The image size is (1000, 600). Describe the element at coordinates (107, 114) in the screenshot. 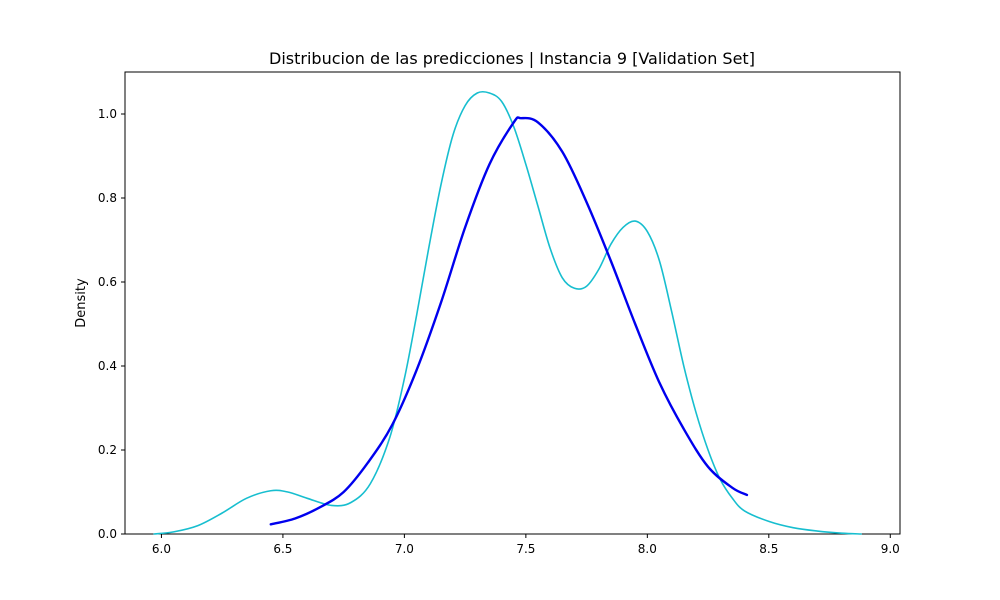

I see `y-tick-label: 1.0` at that location.